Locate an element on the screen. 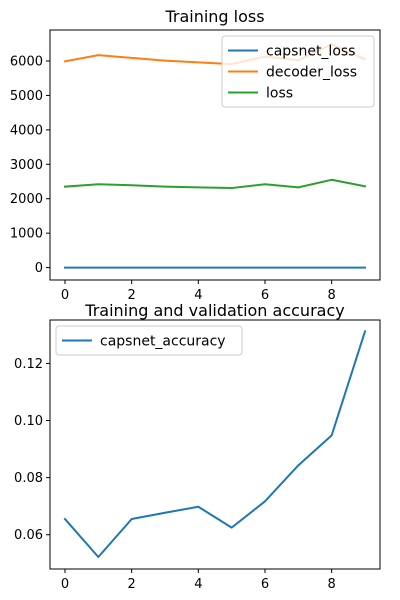 The image size is (400, 600). legend-label-capsnet_loss: capsnet_loss is located at coordinates (310, 52).